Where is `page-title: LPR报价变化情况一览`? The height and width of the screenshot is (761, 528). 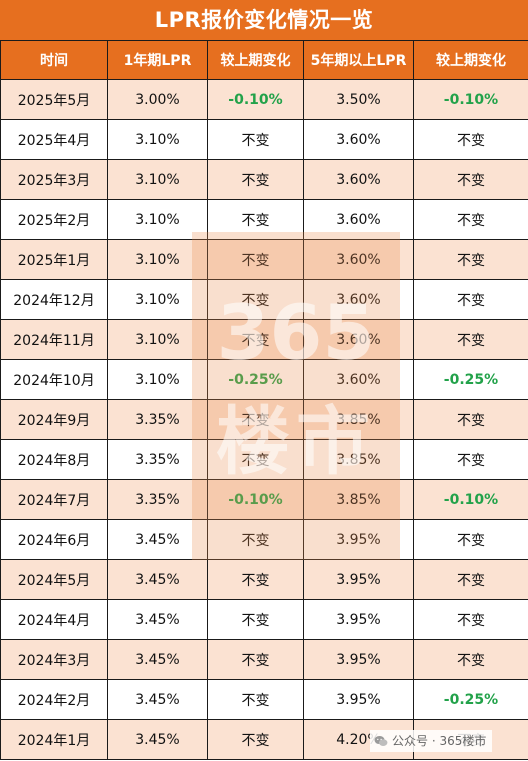 page-title: LPR报价变化情况一览 is located at coordinates (264, 20).